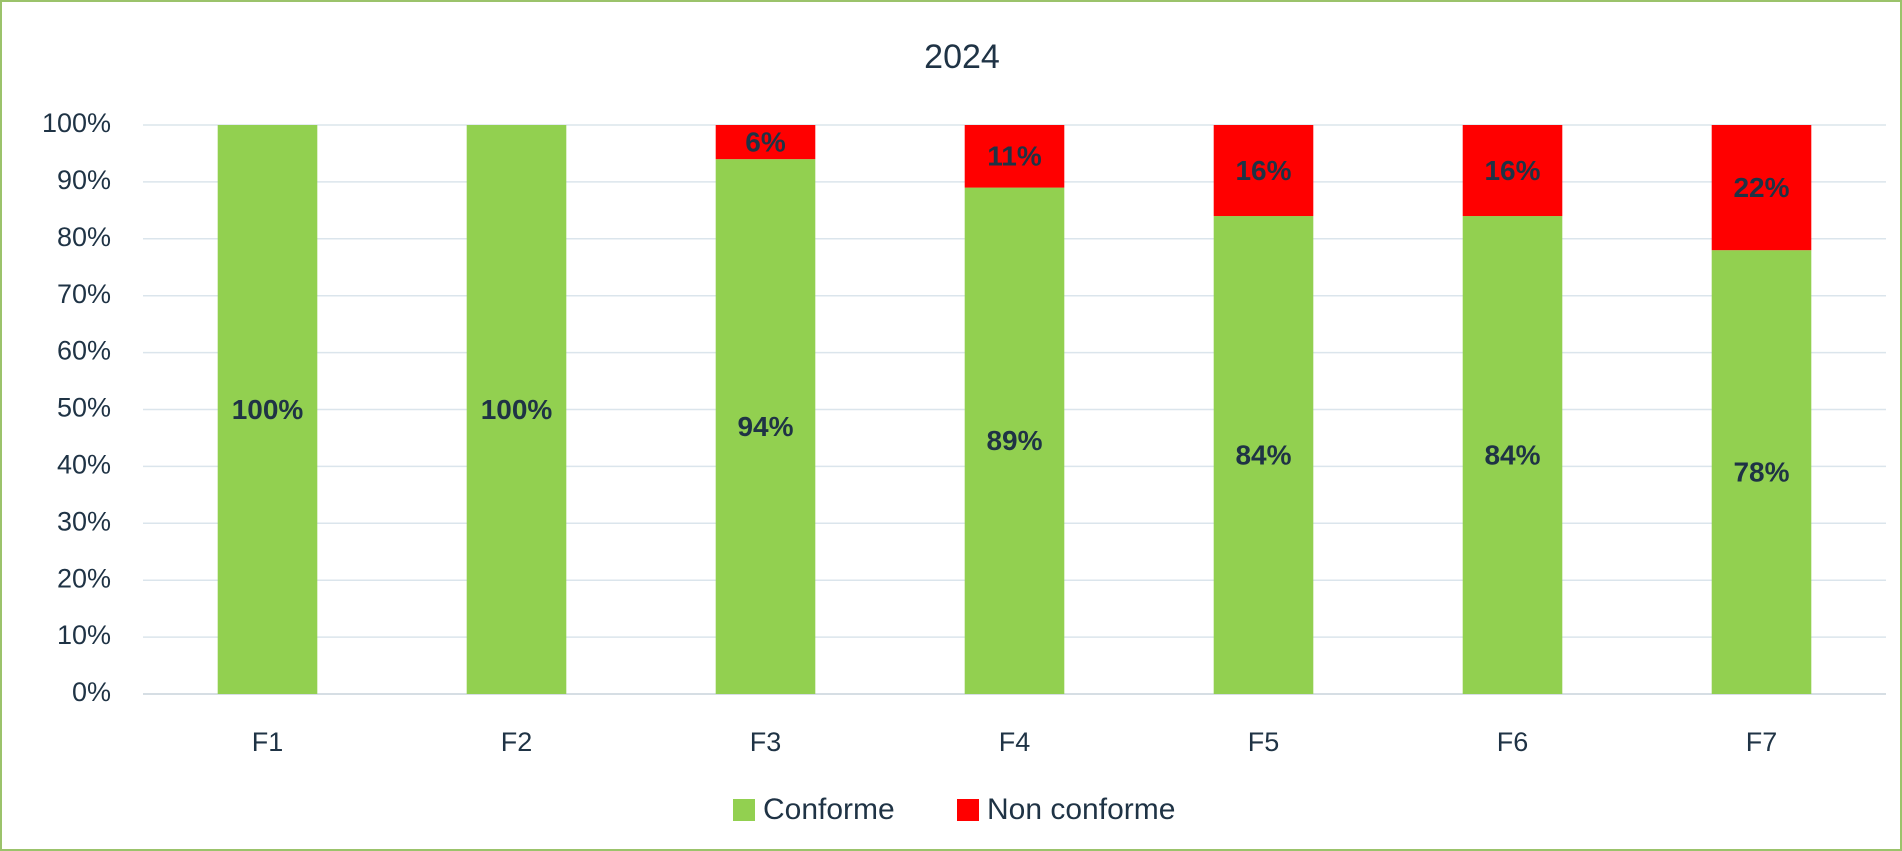  Describe the element at coordinates (1264, 742) in the screenshot. I see `x-tick-label: F5` at that location.